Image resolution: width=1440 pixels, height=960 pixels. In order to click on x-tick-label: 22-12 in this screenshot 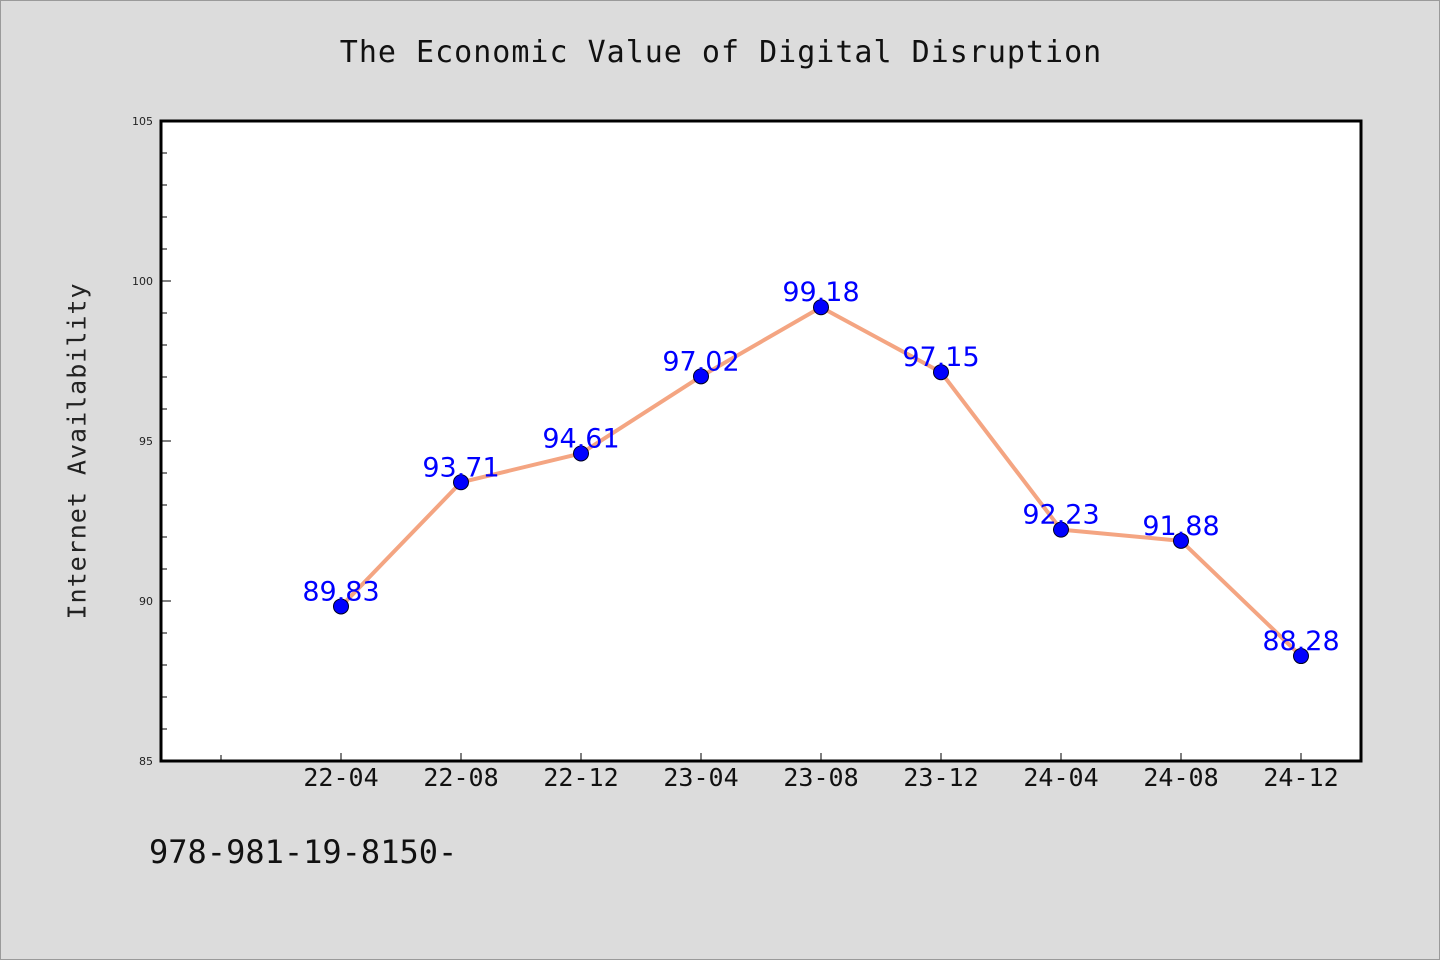, I will do `click(580, 777)`.